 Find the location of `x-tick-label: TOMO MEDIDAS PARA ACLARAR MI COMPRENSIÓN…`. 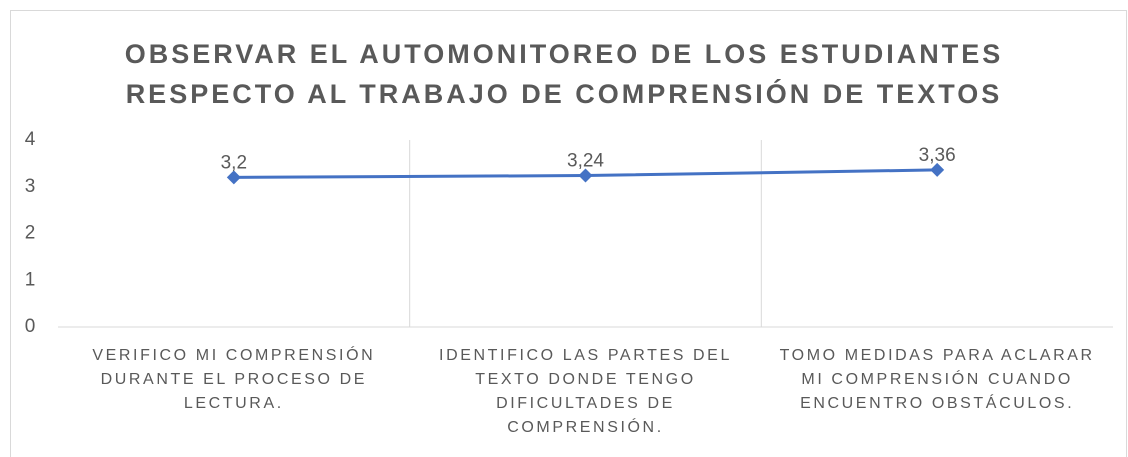

x-tick-label: TOMO MEDIDAS PARA ACLARAR MI COMPRENSIÓN… is located at coordinates (937, 379).